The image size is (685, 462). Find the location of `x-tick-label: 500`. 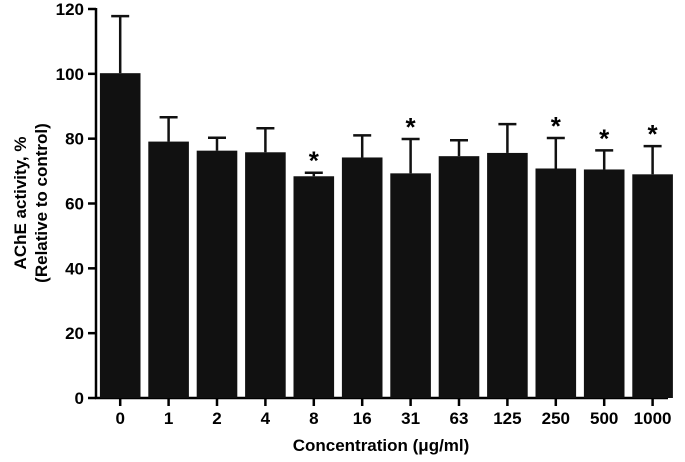

x-tick-label: 500 is located at coordinates (604, 418).